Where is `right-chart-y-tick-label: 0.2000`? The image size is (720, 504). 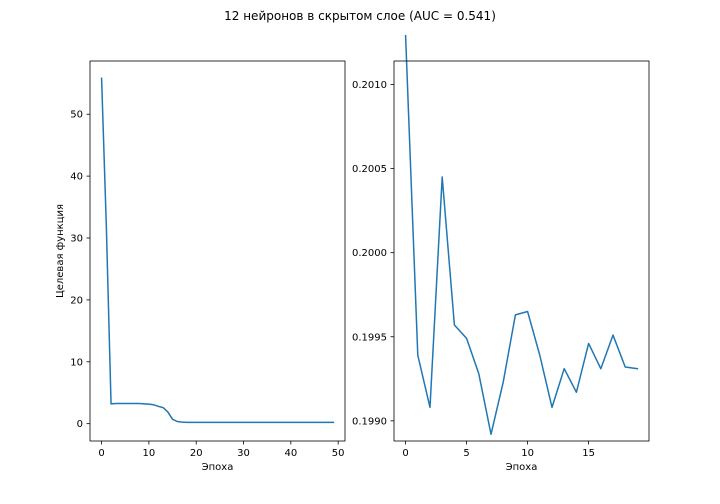
right-chart-y-tick-label: 0.2000 is located at coordinates (369, 253).